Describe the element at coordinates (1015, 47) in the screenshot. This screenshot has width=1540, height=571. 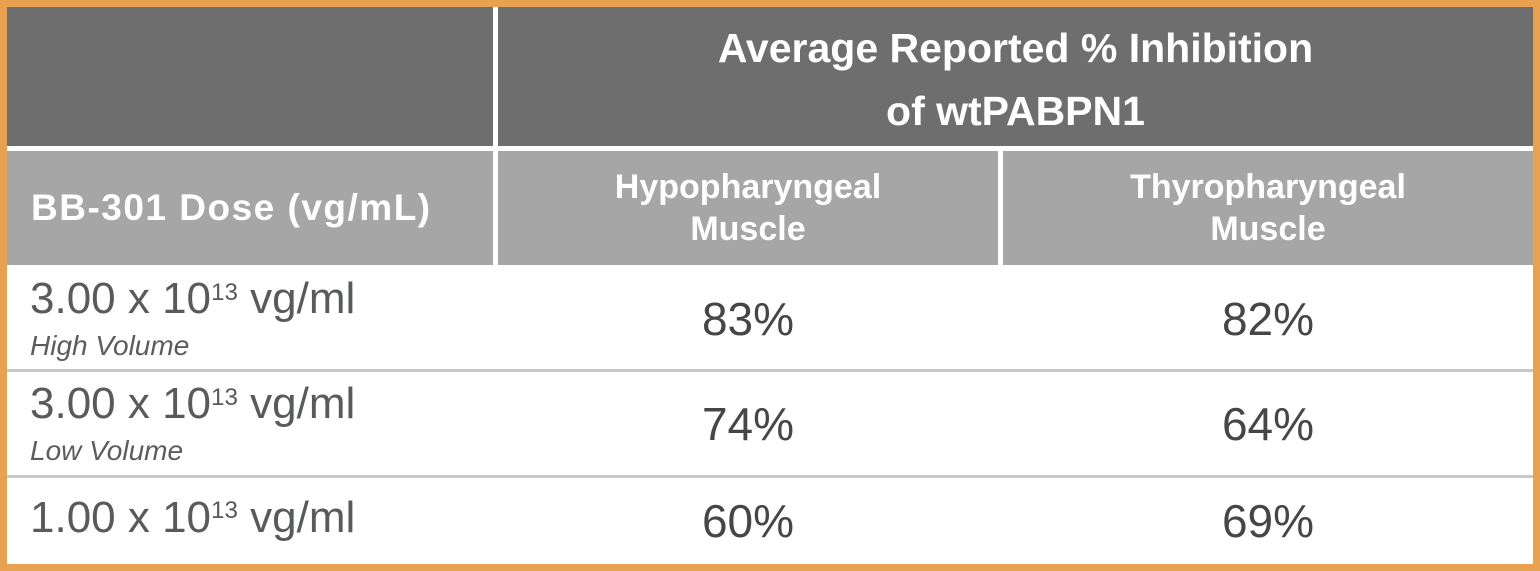
I see `table-title-line1: Average Reported % Inhibition` at that location.